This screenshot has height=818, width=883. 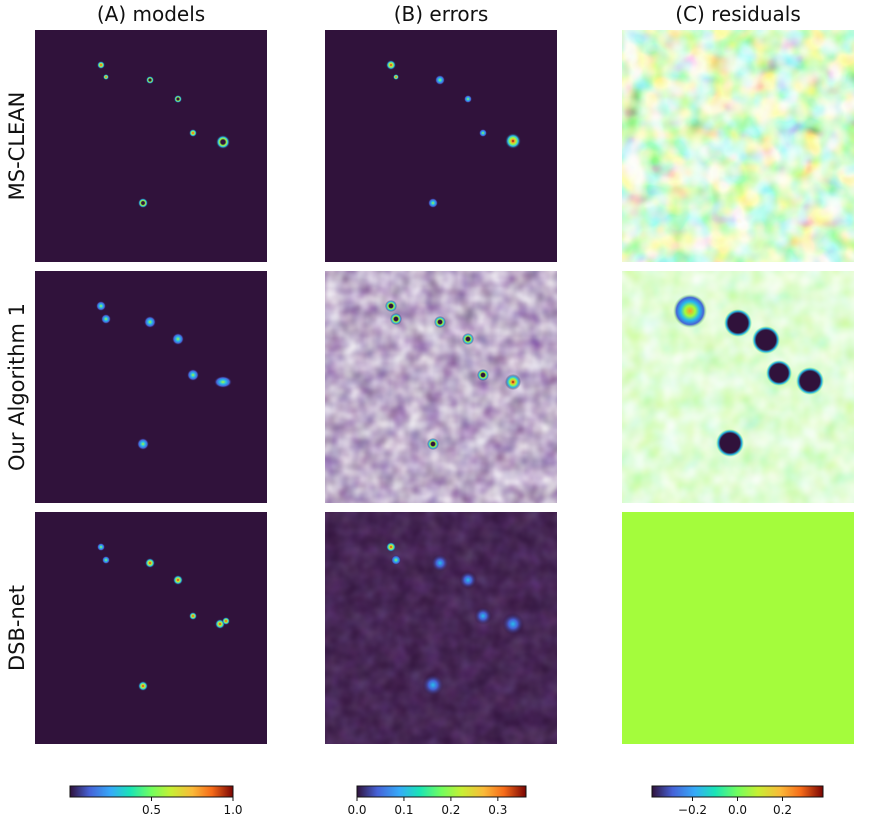 I want to click on heatmap-dsb-net-residuals, so click(x=738, y=628).